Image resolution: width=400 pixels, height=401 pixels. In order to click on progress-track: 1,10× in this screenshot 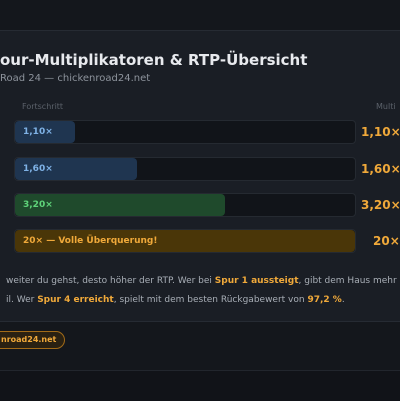, I will do `click(185, 132)`.